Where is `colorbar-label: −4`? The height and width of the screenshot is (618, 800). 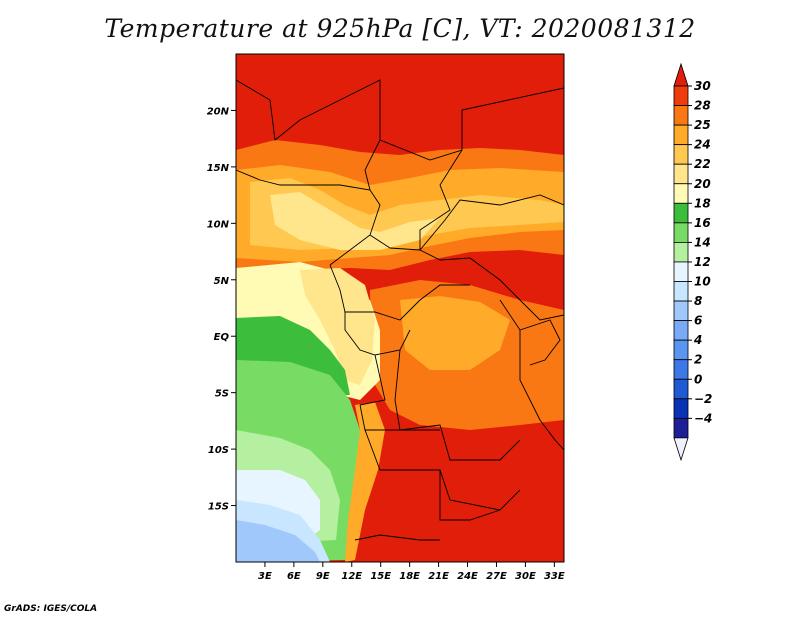 colorbar-label: −4 is located at coordinates (703, 418).